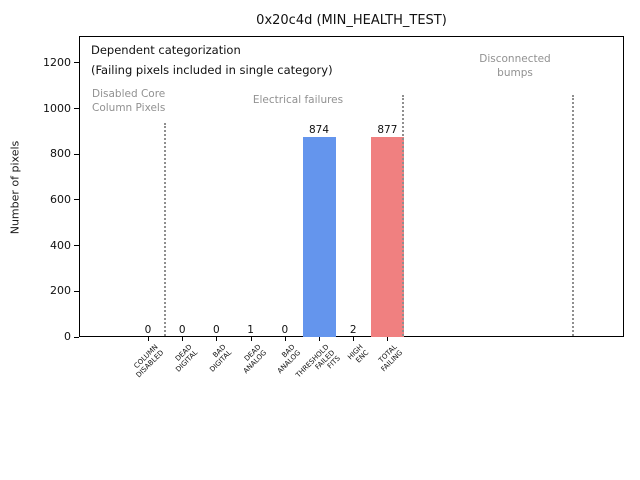  I want to click on group-label-line: Disconnected, so click(515, 59).